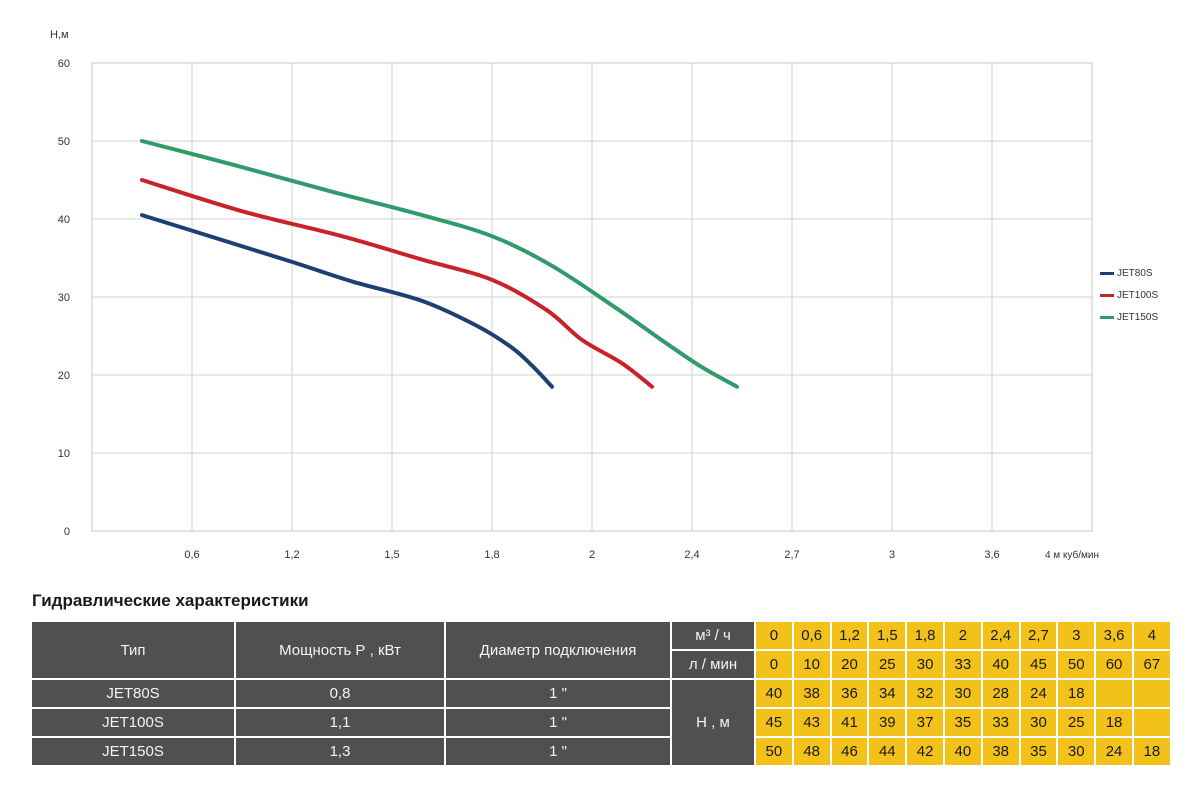 The image size is (1200, 800). I want to click on flow-m3h-cell: 0, so click(774, 635).